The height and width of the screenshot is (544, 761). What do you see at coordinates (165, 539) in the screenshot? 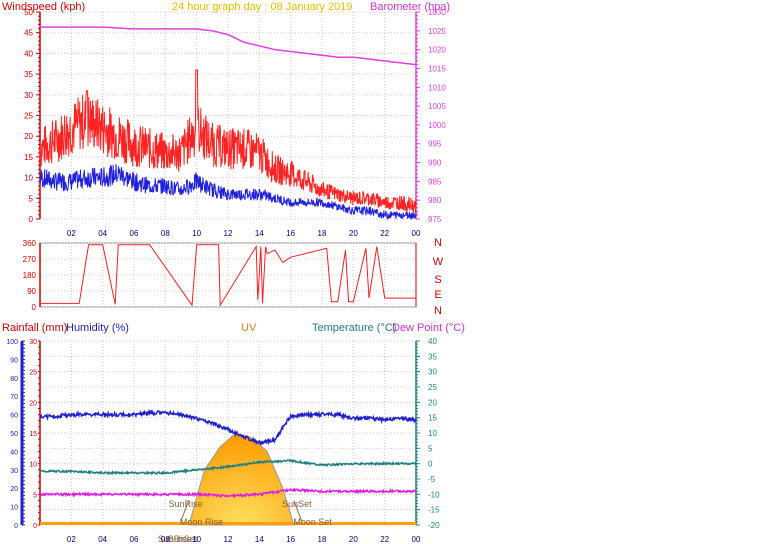
I see `climate-x-tick-label: 08` at bounding box center [165, 539].